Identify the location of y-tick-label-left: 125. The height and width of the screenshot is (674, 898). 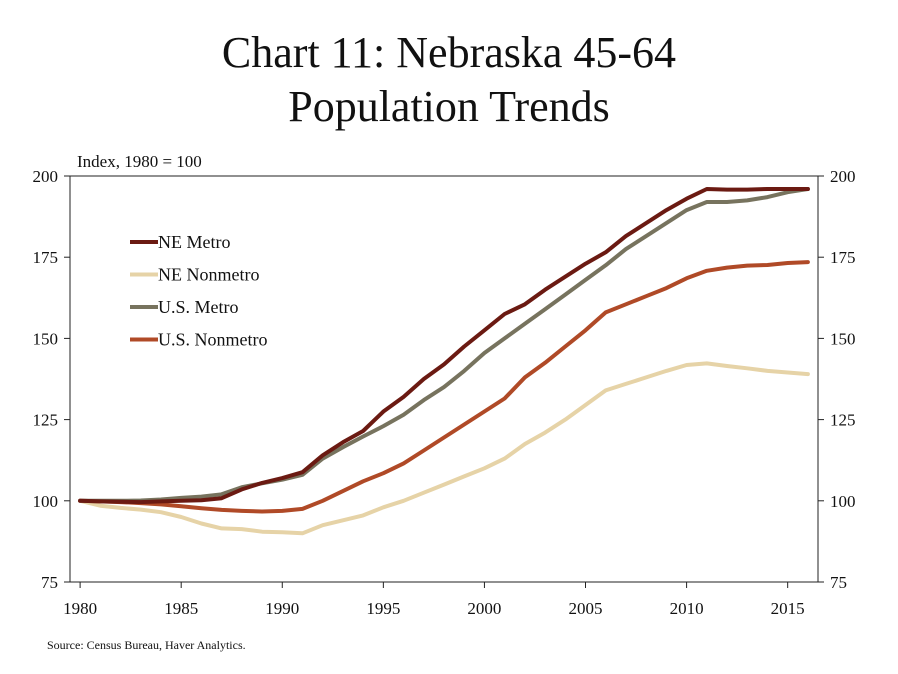
(46, 420).